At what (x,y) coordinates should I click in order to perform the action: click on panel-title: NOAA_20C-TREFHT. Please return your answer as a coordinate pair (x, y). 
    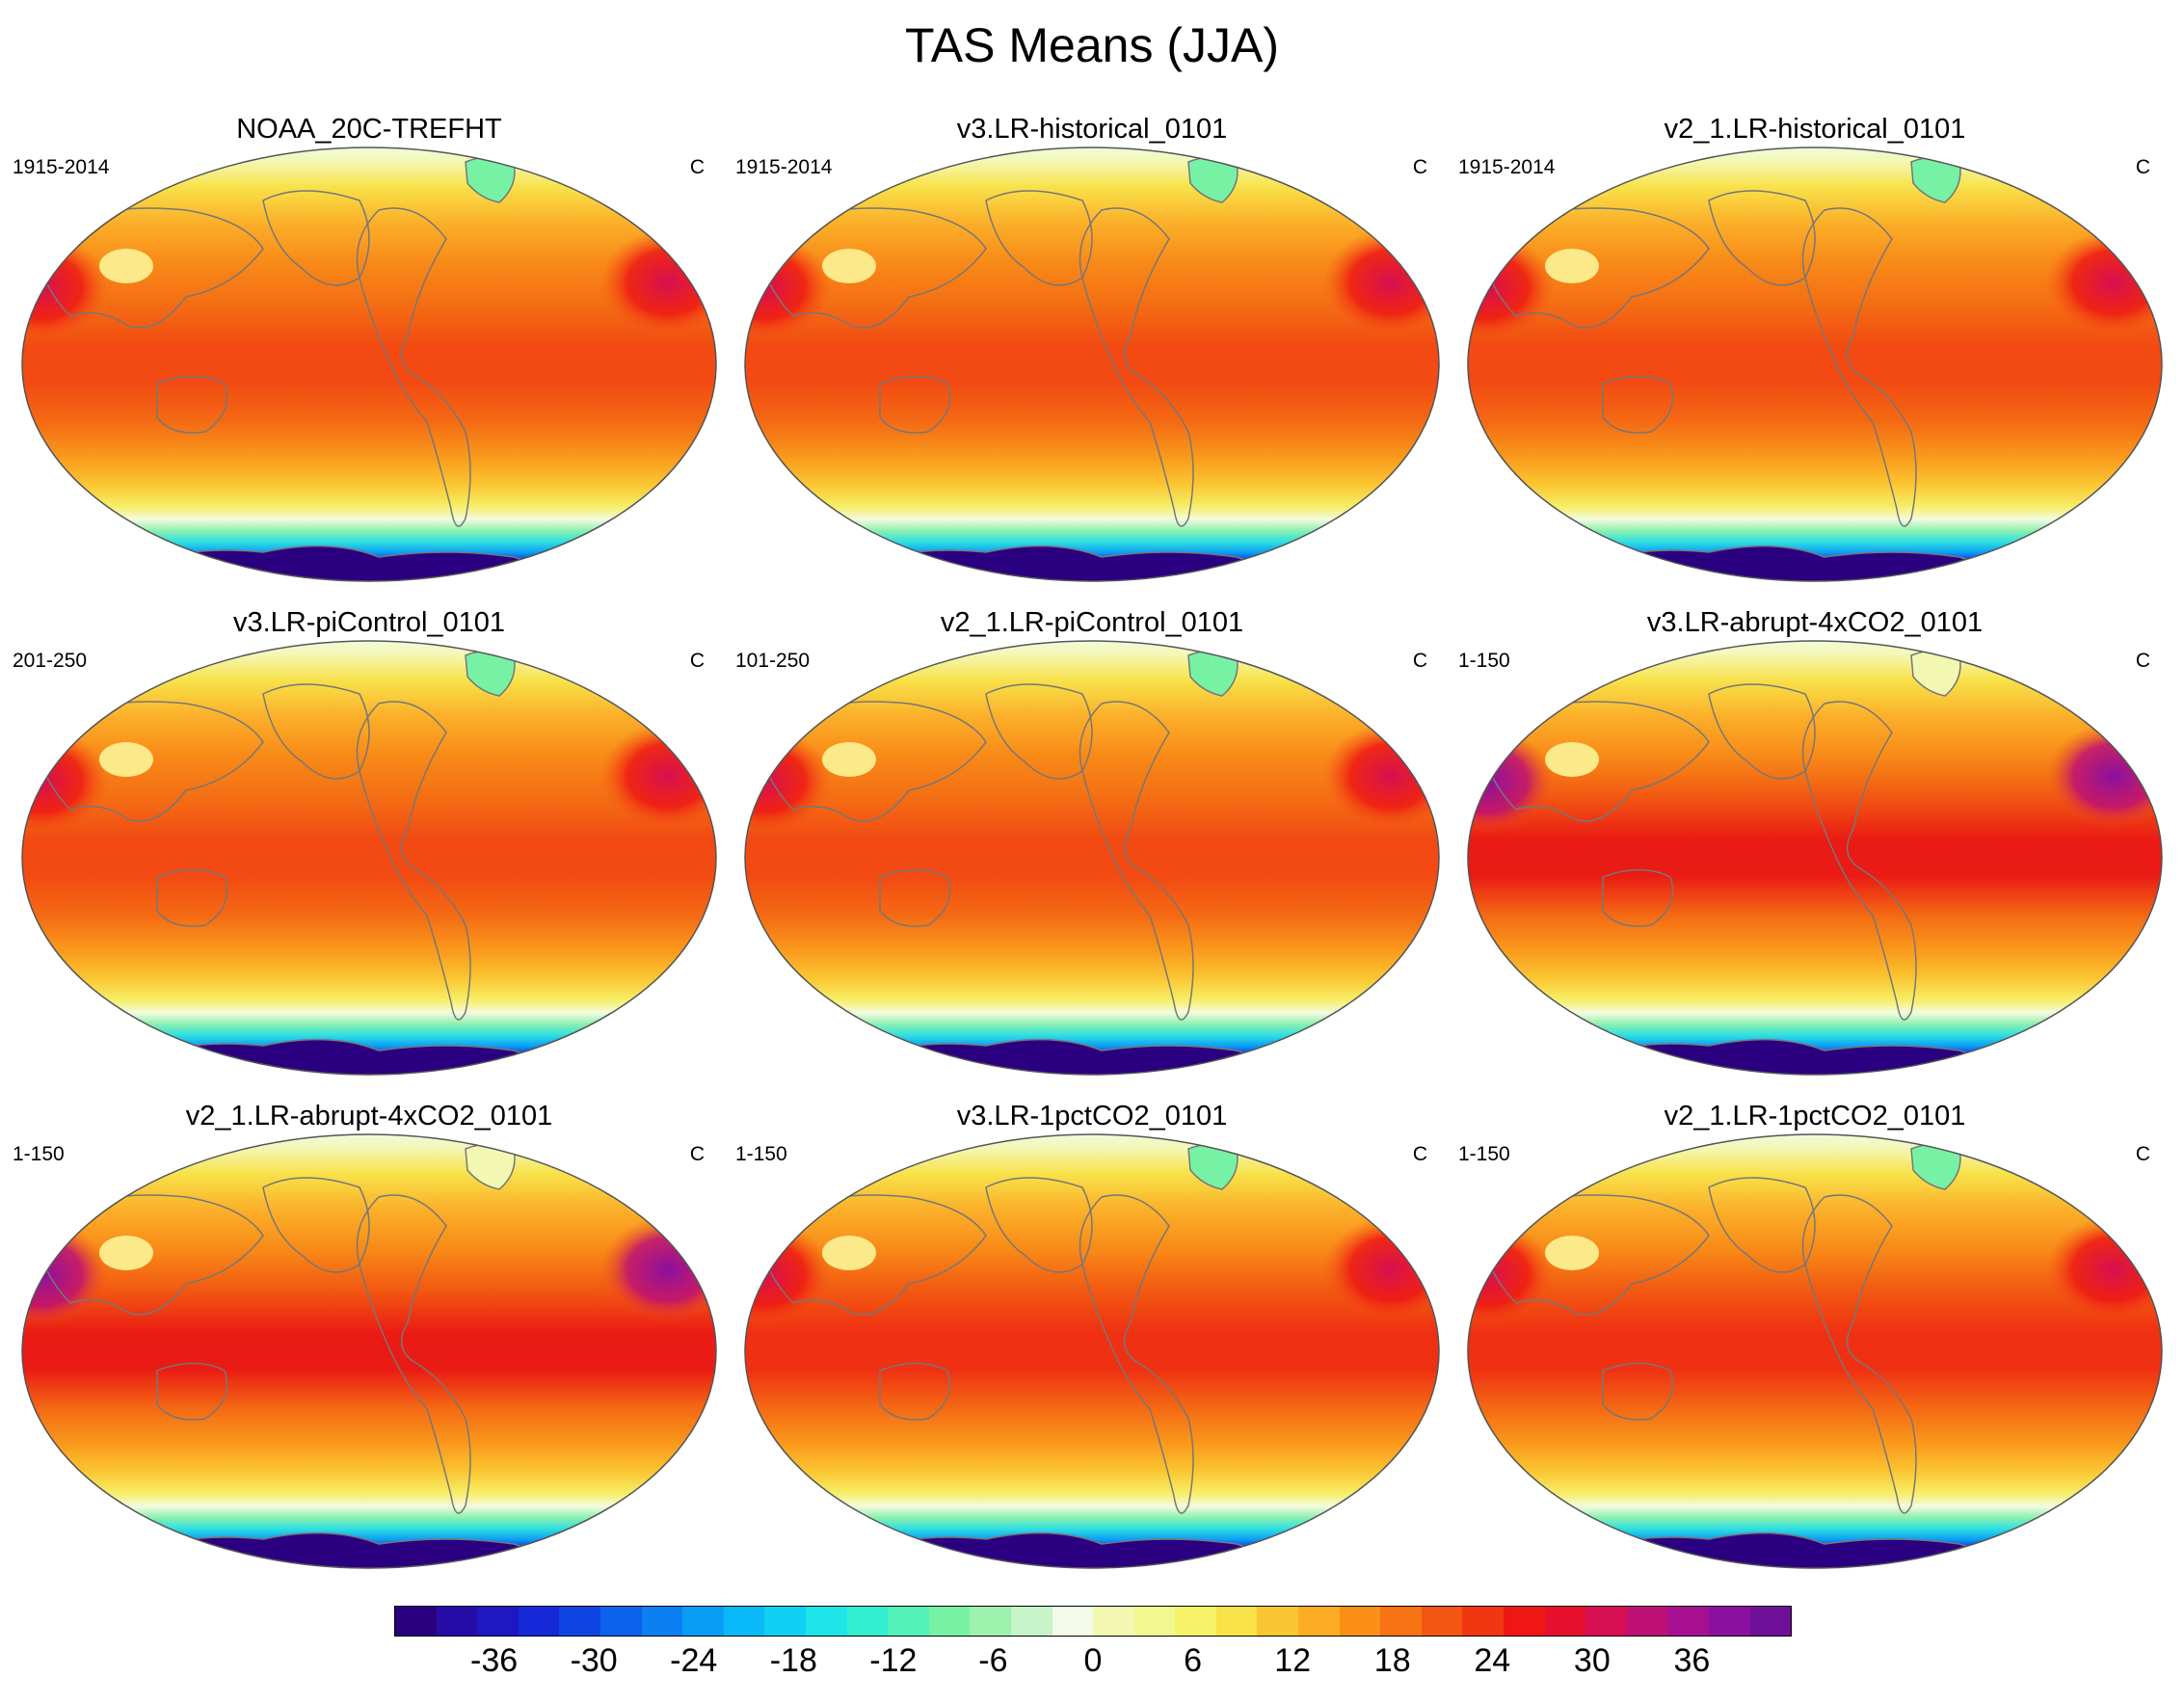
    Looking at the image, I should click on (369, 130).